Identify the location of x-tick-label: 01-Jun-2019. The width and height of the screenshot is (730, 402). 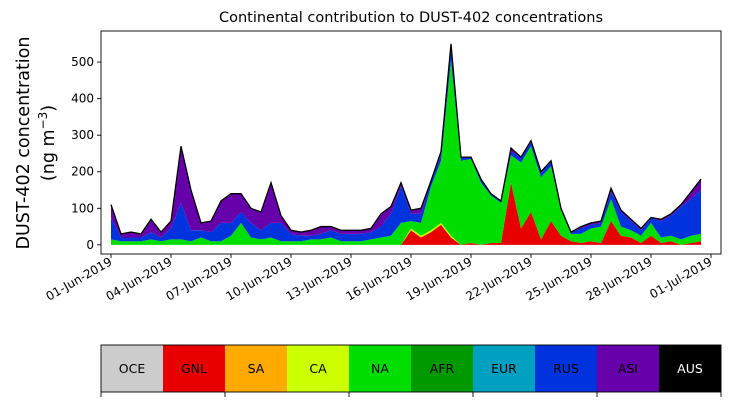
(79, 278).